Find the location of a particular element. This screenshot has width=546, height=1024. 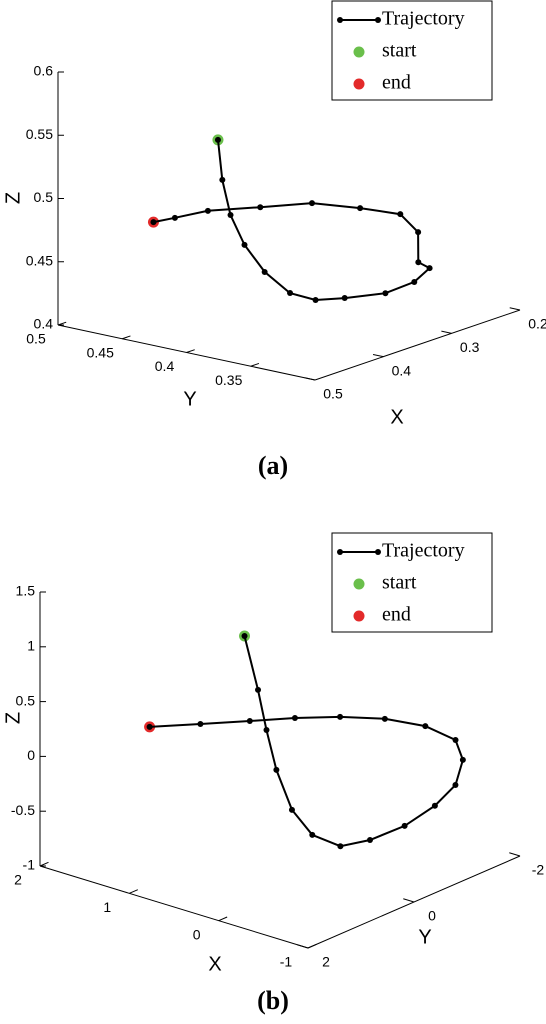

x-tick-label: 2 is located at coordinates (18, 880).